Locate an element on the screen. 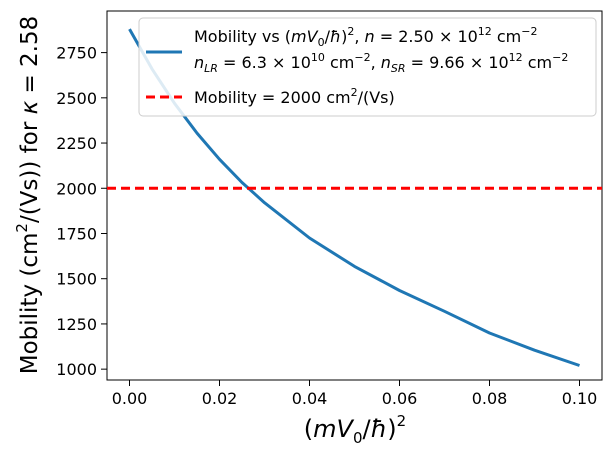 The width and height of the screenshot is (612, 455). x-tick-label: 0.02 is located at coordinates (220, 398).